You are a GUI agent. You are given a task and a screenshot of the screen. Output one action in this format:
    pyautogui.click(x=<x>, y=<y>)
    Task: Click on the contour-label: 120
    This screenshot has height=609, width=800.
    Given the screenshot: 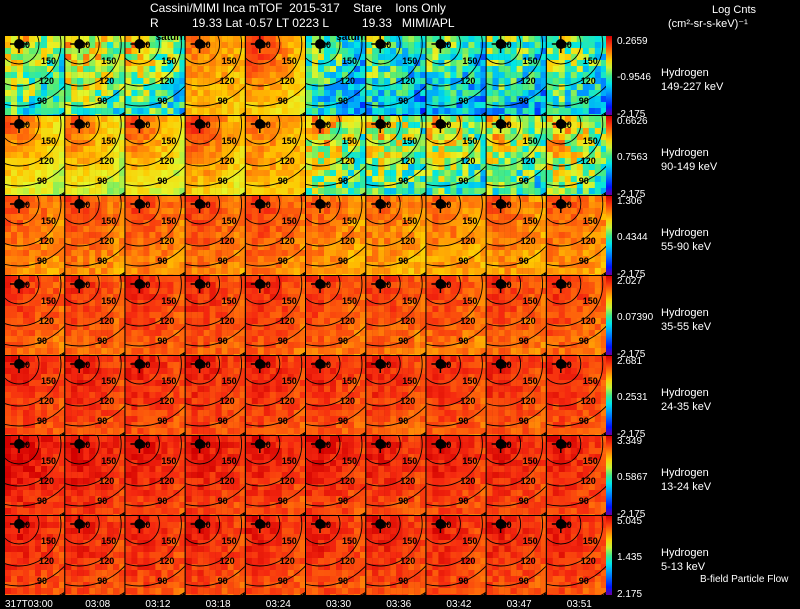 What is the action you would take?
    pyautogui.click(x=46, y=161)
    